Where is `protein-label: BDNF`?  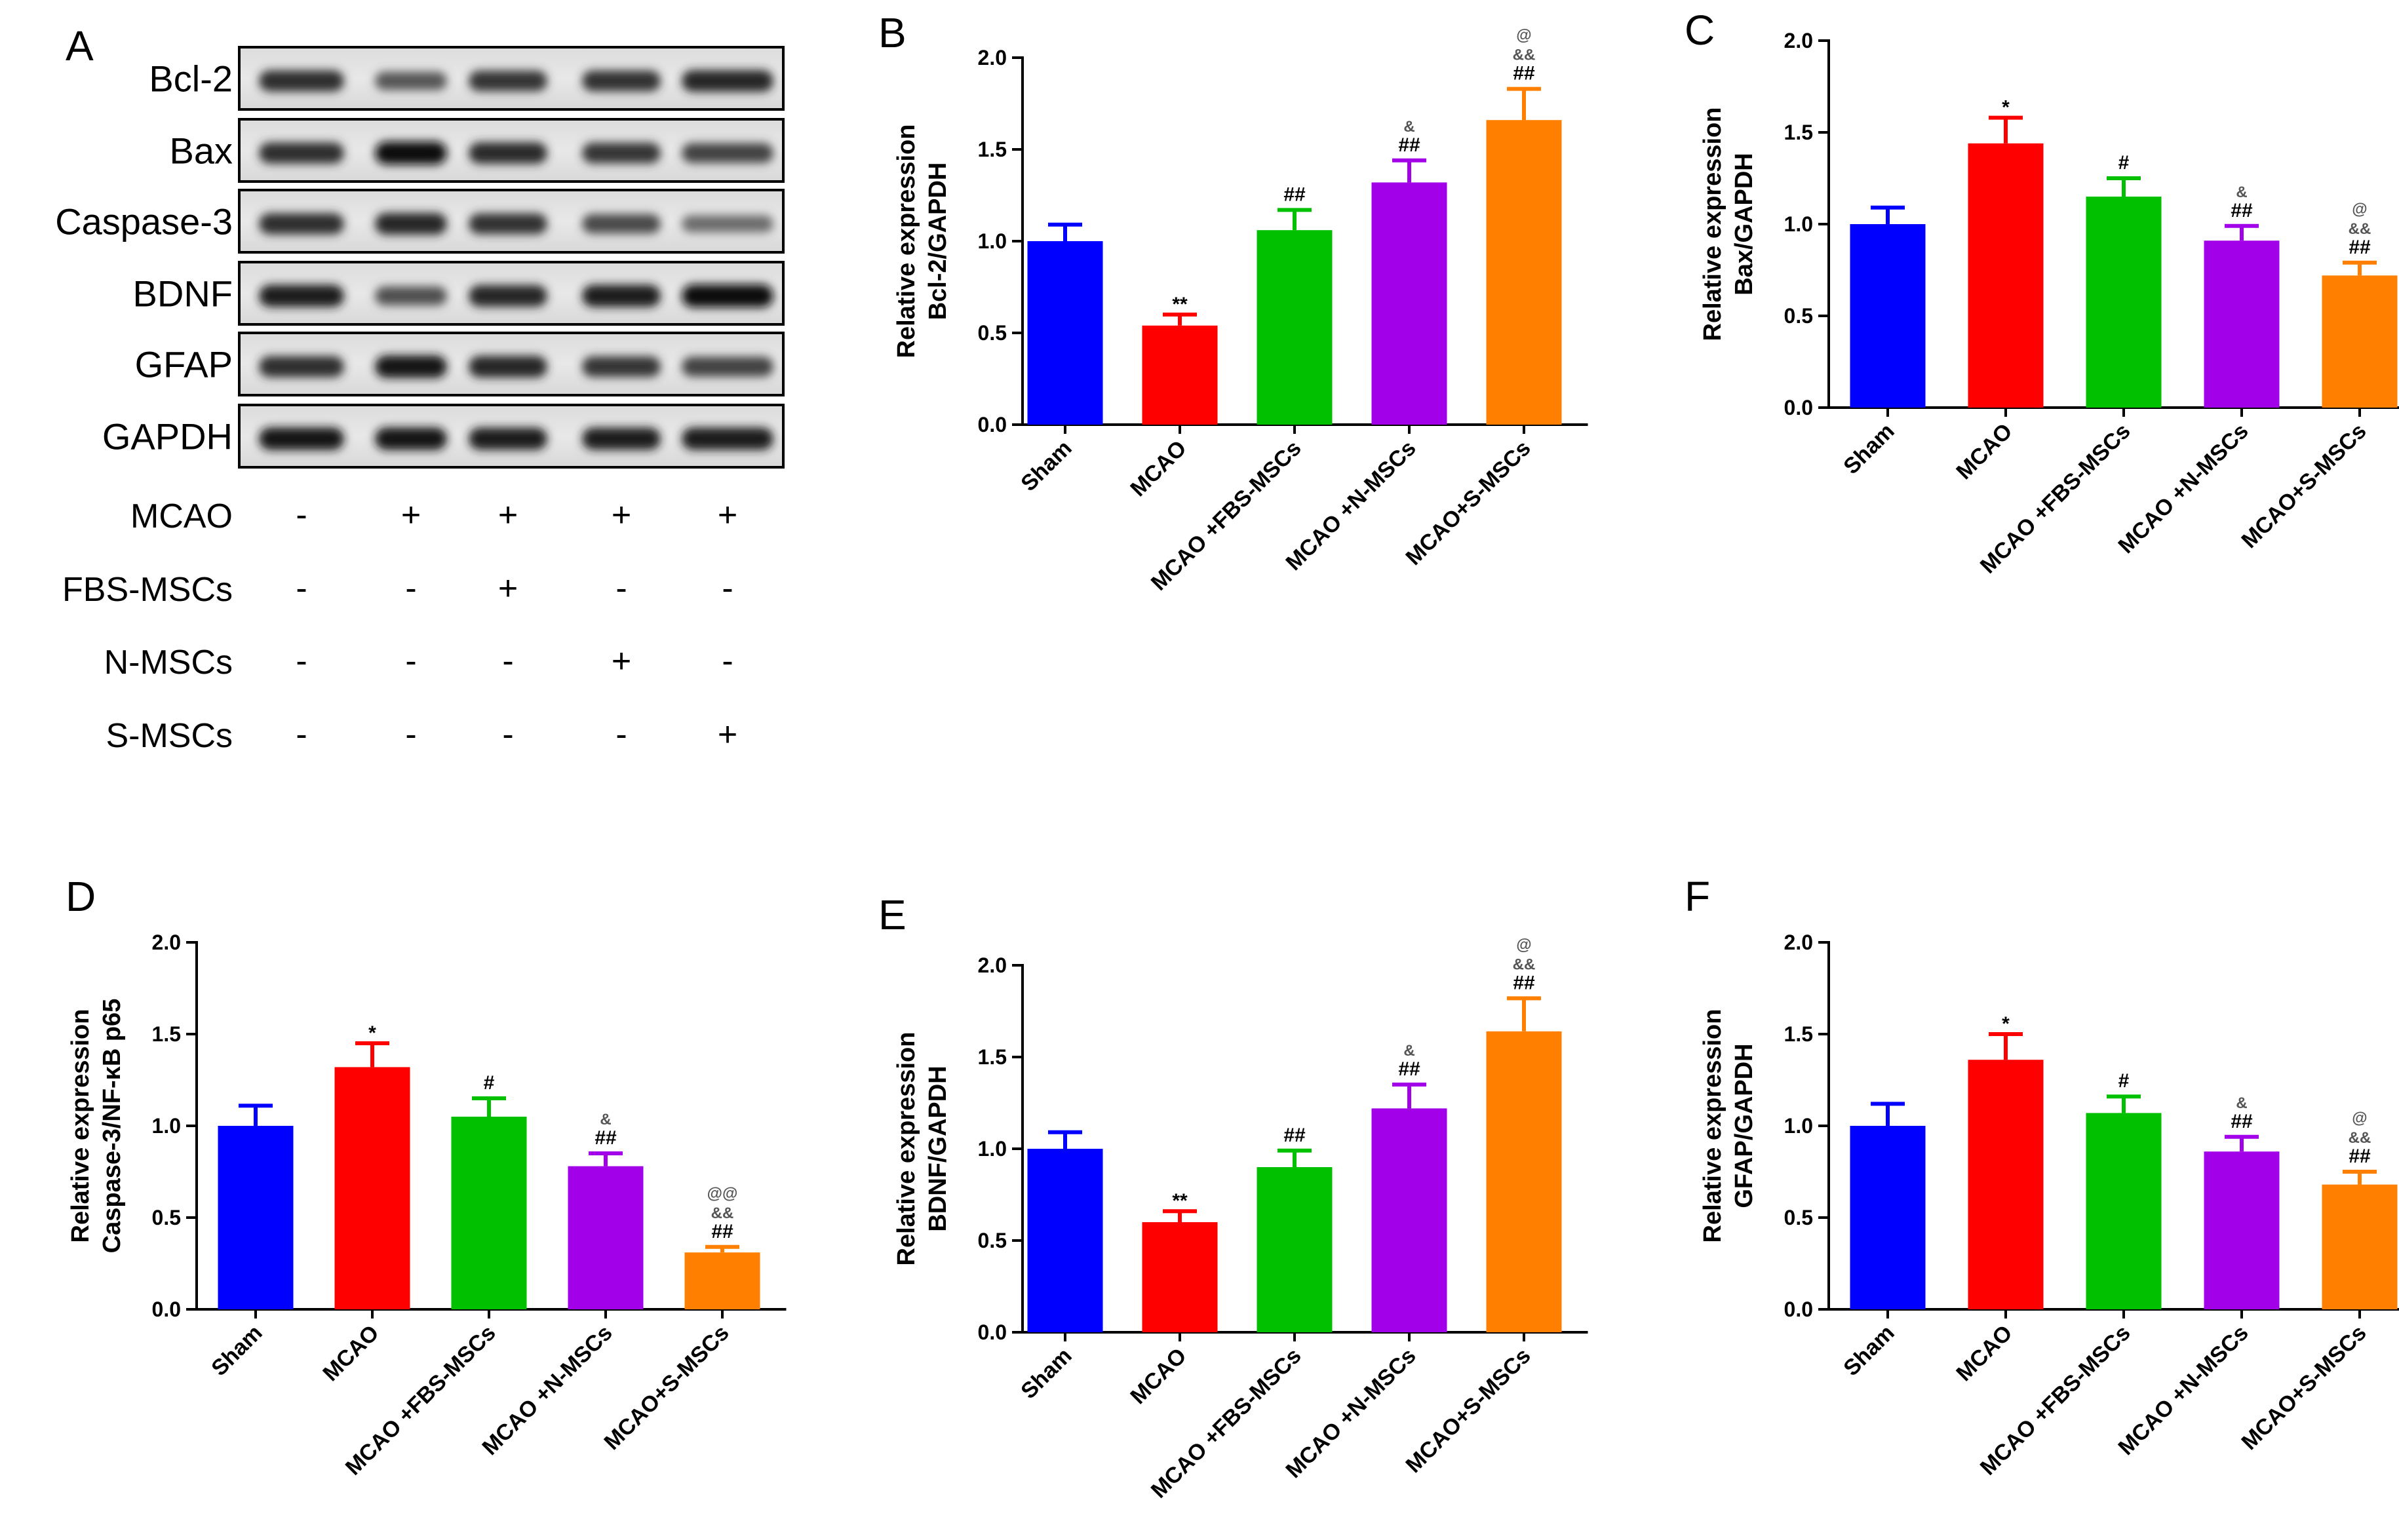
protein-label: BDNF is located at coordinates (183, 294).